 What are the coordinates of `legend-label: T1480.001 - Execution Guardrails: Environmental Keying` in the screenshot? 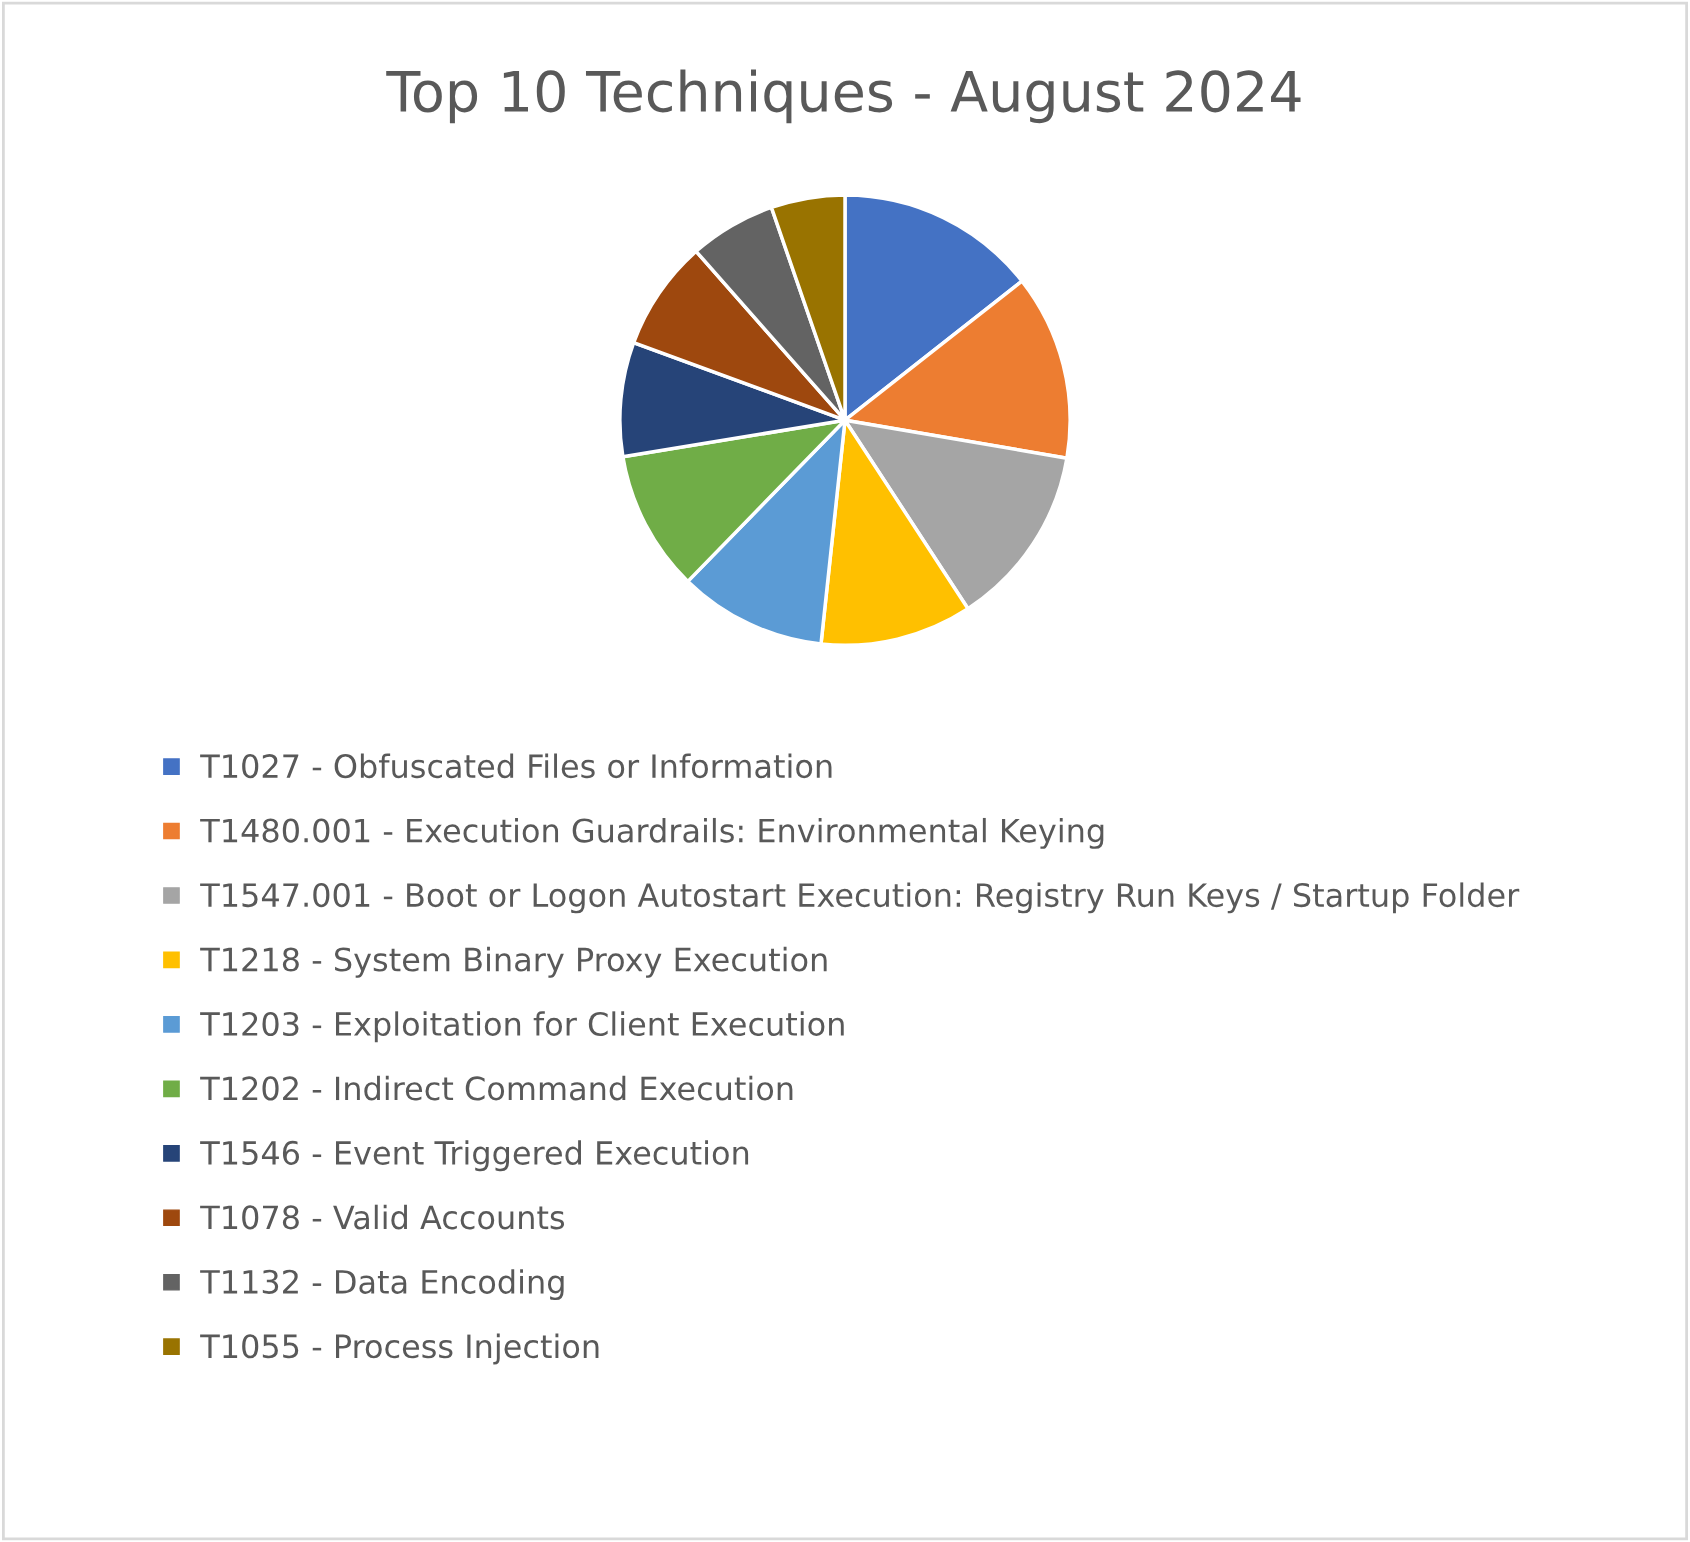 It's located at (652, 833).